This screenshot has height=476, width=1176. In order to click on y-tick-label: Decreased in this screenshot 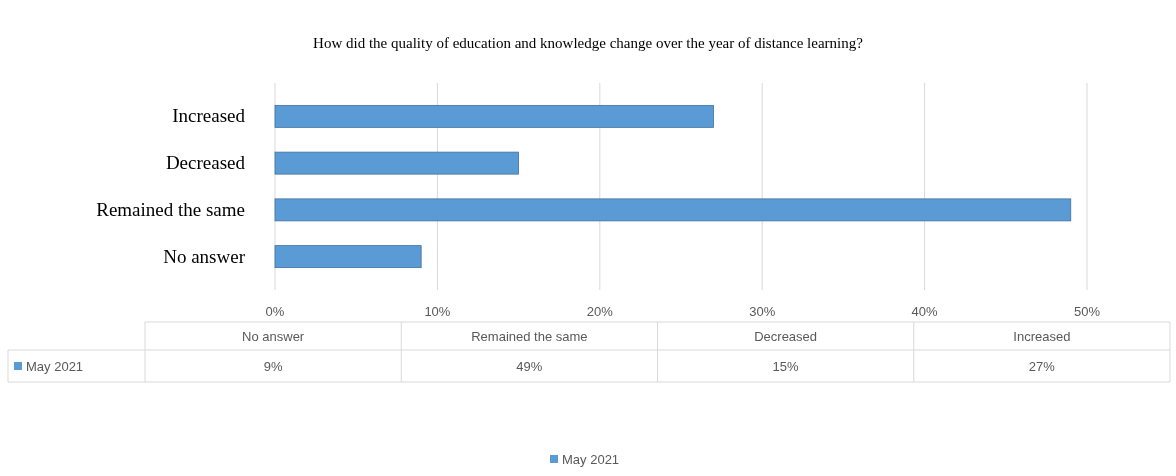, I will do `click(205, 163)`.